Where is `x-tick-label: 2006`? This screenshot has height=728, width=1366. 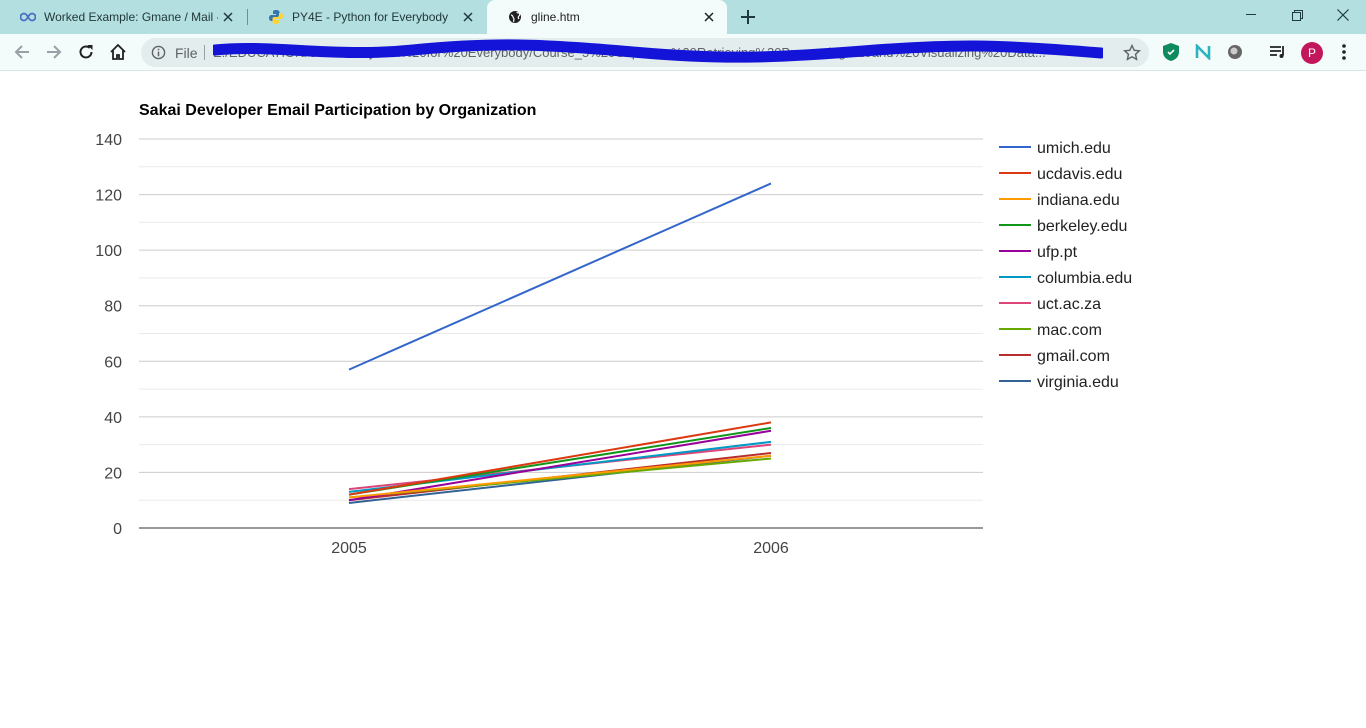 x-tick-label: 2006 is located at coordinates (771, 548).